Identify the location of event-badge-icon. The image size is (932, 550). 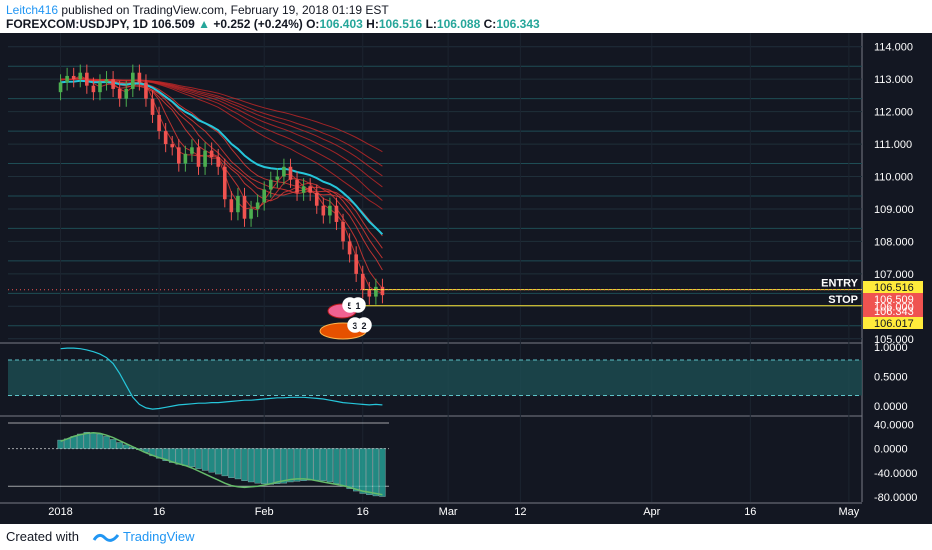
(358, 305).